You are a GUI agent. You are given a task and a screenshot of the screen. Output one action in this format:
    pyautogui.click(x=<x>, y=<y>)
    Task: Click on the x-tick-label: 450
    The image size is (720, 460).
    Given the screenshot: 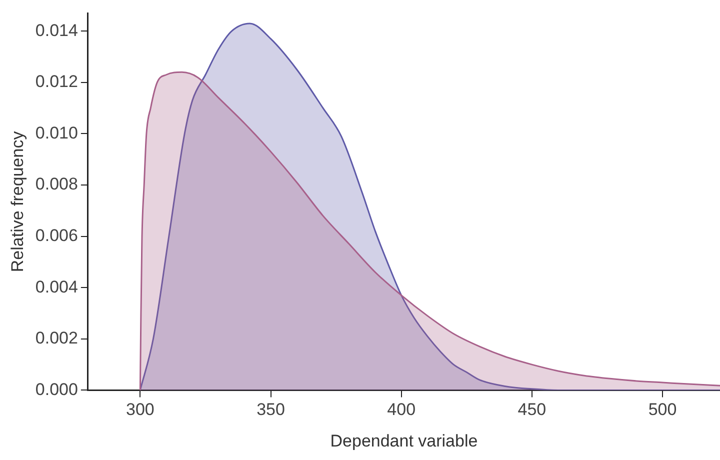 What is the action you would take?
    pyautogui.click(x=532, y=410)
    